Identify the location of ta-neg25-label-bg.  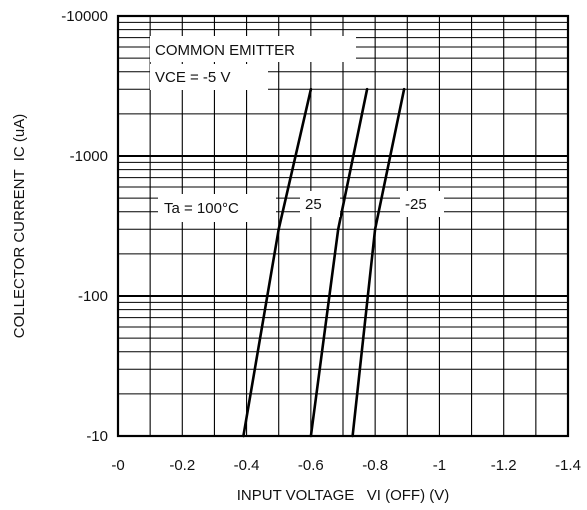
(422, 204).